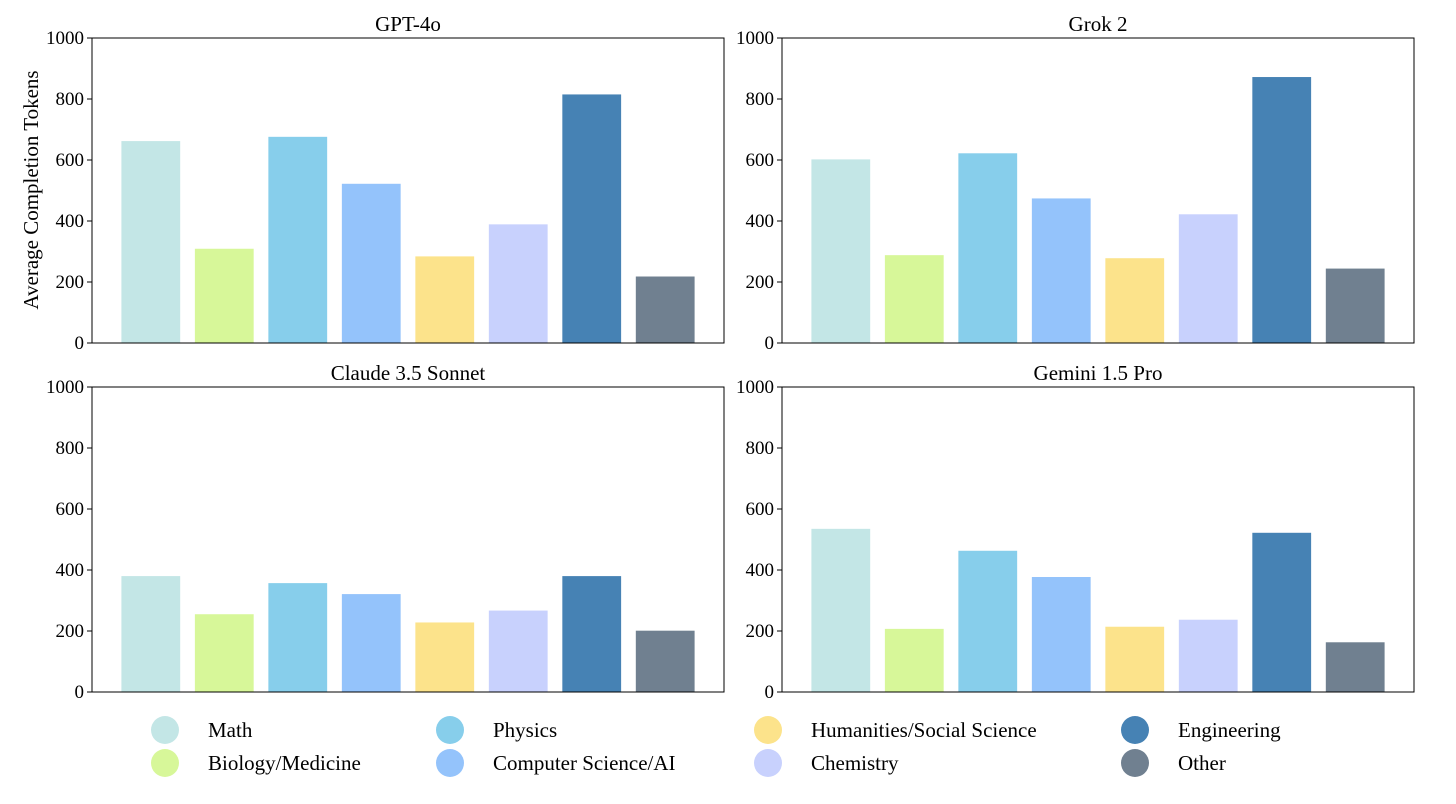 This screenshot has width=1456, height=804. Describe the element at coordinates (230, 730) in the screenshot. I see `legend-label: Math` at that location.